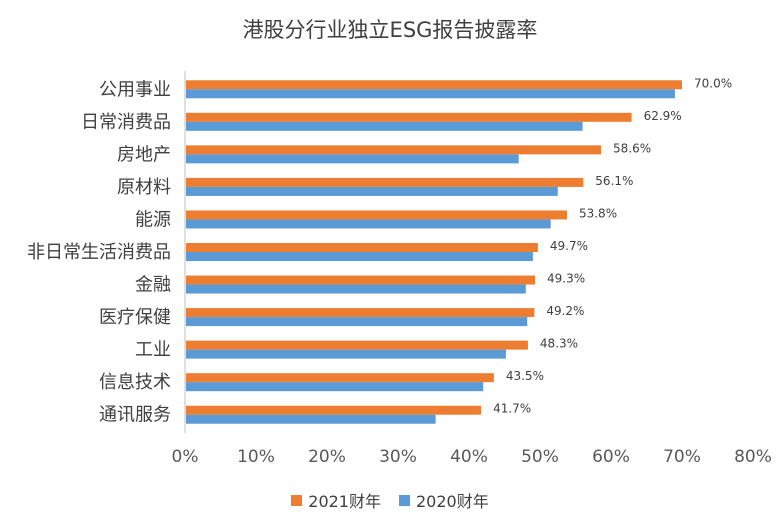  Describe the element at coordinates (598, 213) in the screenshot. I see `data-label: 53.8%` at that location.